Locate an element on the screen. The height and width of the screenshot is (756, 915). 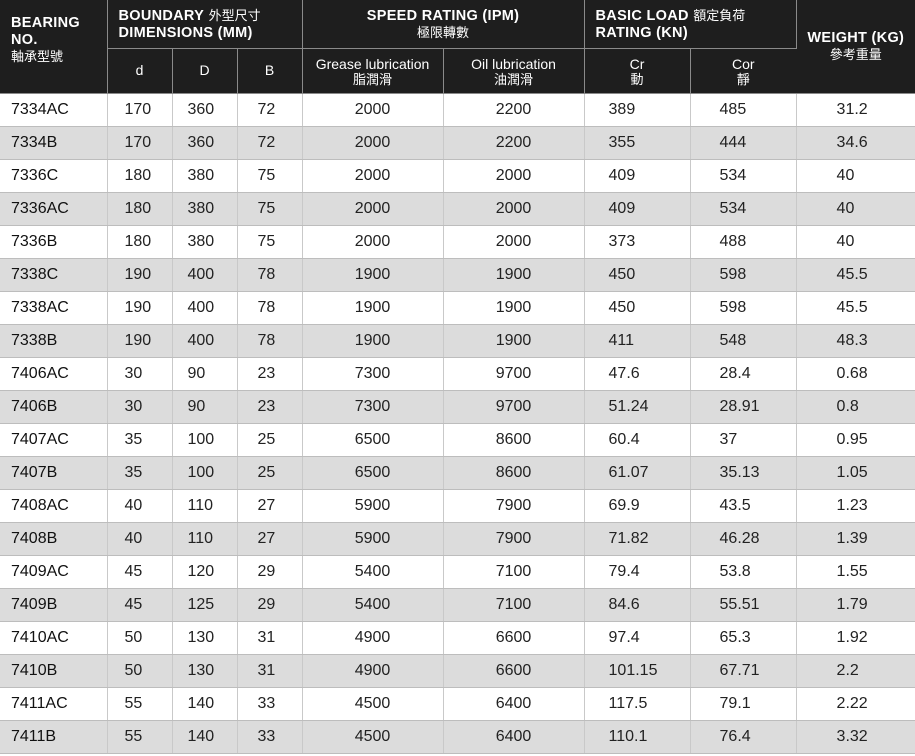
cell-d: 50 is located at coordinates (140, 671).